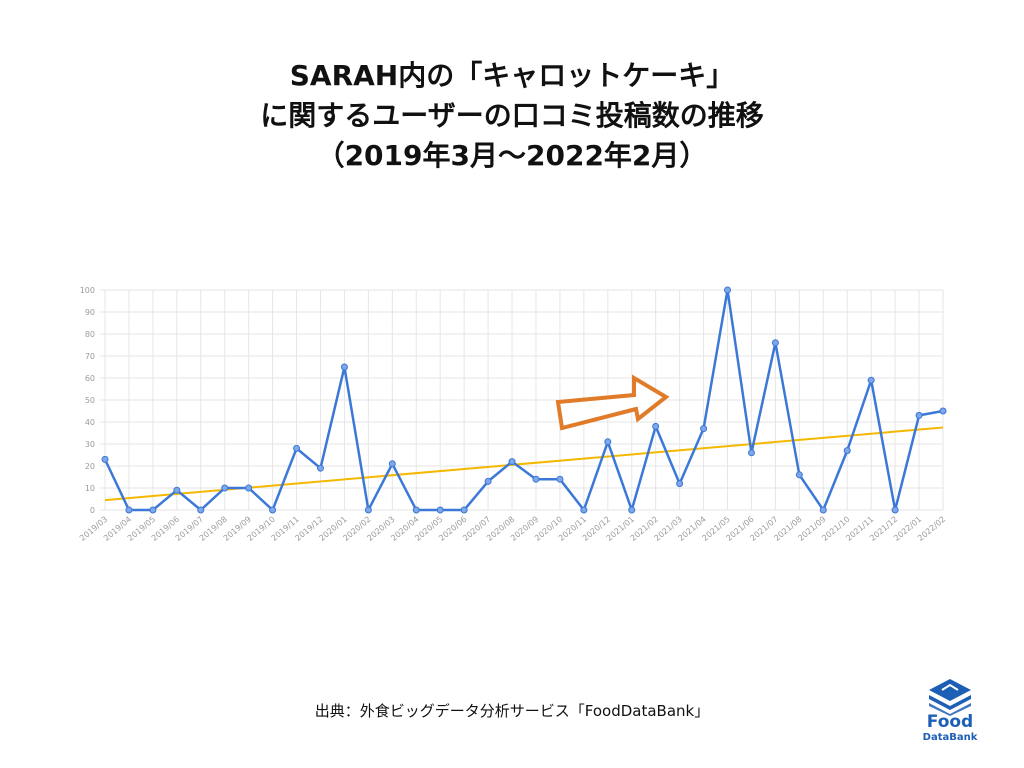  What do you see at coordinates (90, 422) in the screenshot?
I see `y-tick-label: 40` at bounding box center [90, 422].